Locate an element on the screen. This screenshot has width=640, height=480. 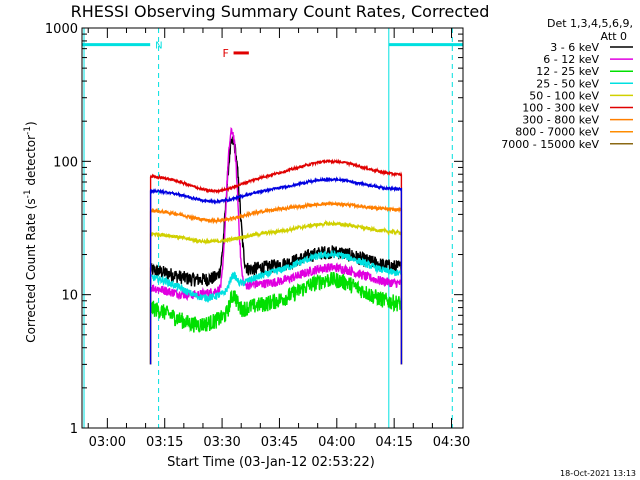
y-tick-label: 10 is located at coordinates (69, 296).